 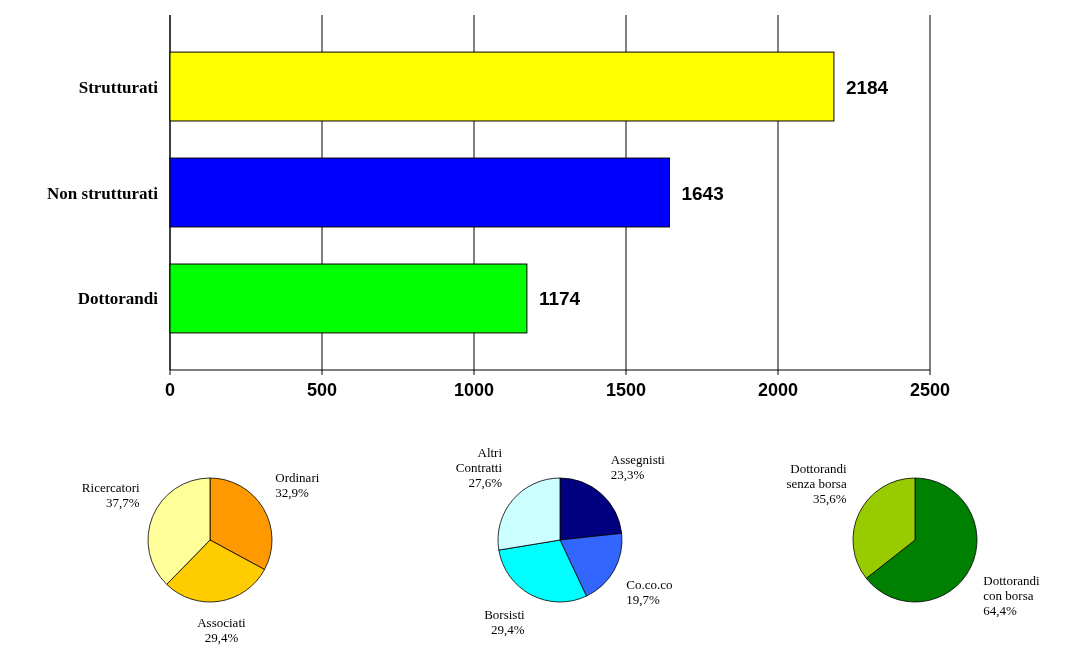 I want to click on x-tick-label: 1000, so click(x=474, y=390).